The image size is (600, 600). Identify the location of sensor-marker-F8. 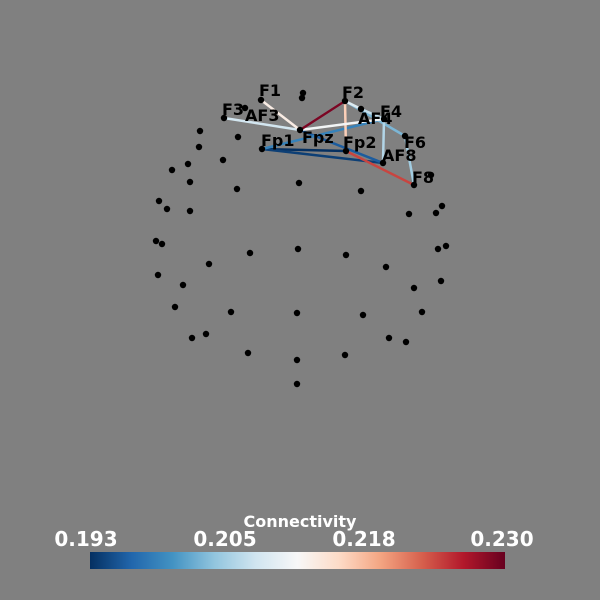
(414, 185).